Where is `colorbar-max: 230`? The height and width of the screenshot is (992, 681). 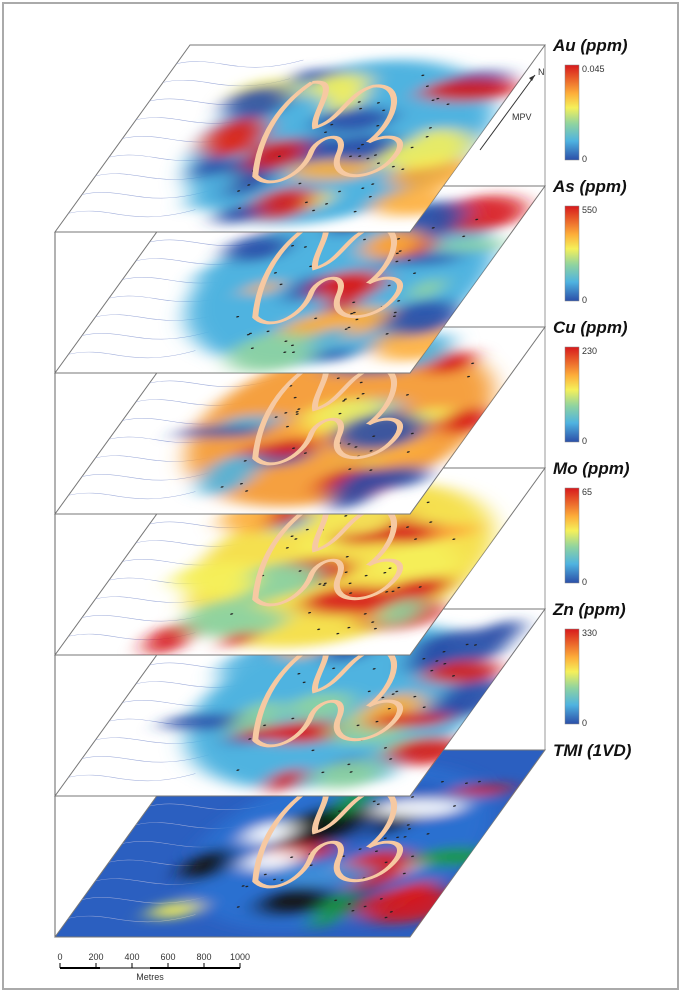
colorbar-max: 230 is located at coordinates (589, 351).